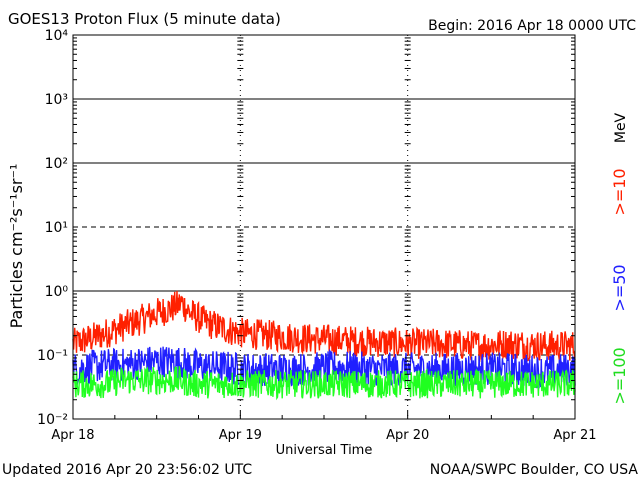 This screenshot has height=480, width=640. Describe the element at coordinates (127, 470) in the screenshot. I see `footer-updated: Updated 2016 Apr 20 23:56:02 UTC` at that location.